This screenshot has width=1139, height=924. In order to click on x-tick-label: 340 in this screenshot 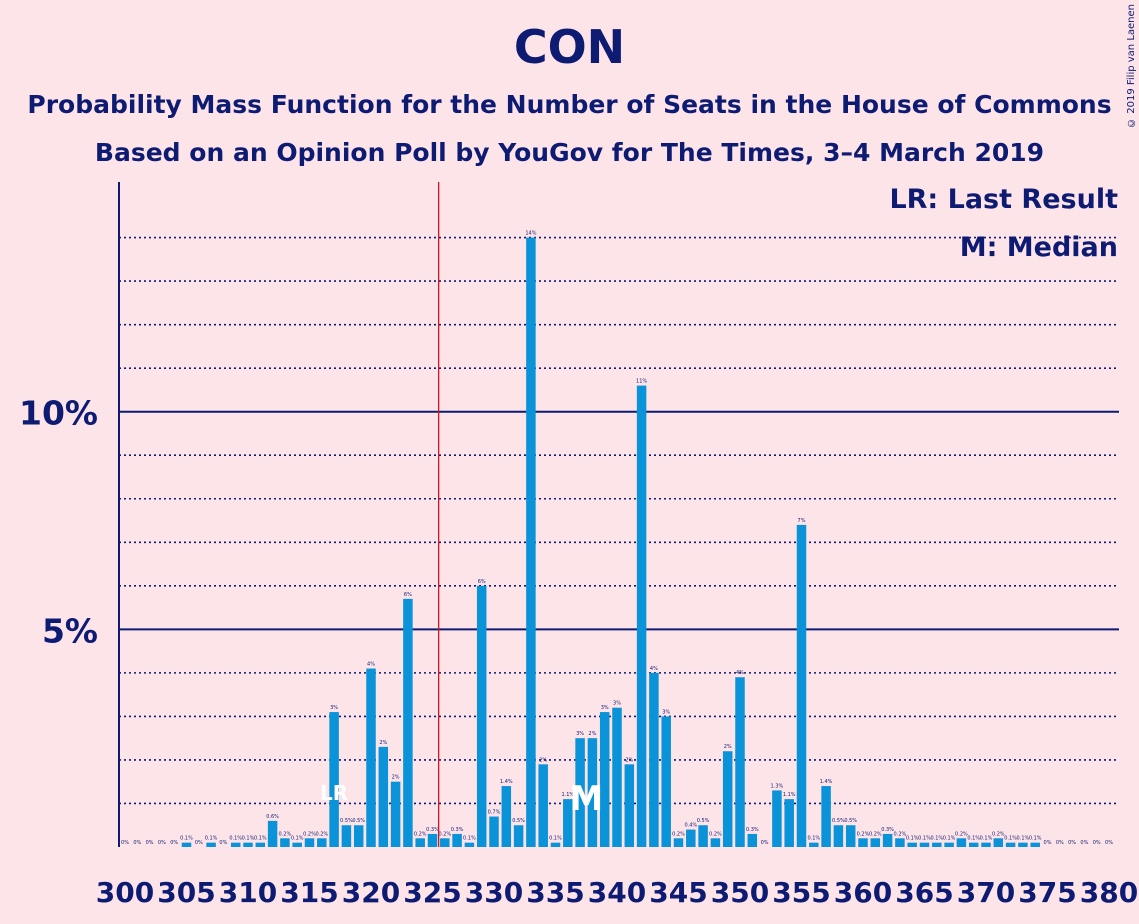, I will do `click(617, 892)`.